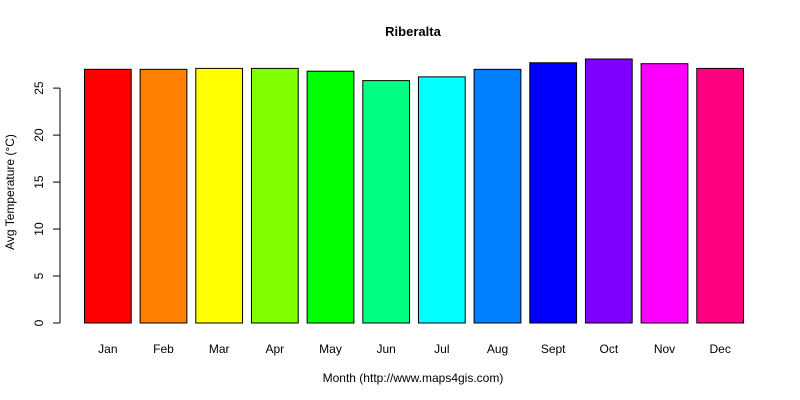 The width and height of the screenshot is (800, 400). What do you see at coordinates (10, 192) in the screenshot?
I see `y-axis-label: Avg Temperature (°C)` at bounding box center [10, 192].